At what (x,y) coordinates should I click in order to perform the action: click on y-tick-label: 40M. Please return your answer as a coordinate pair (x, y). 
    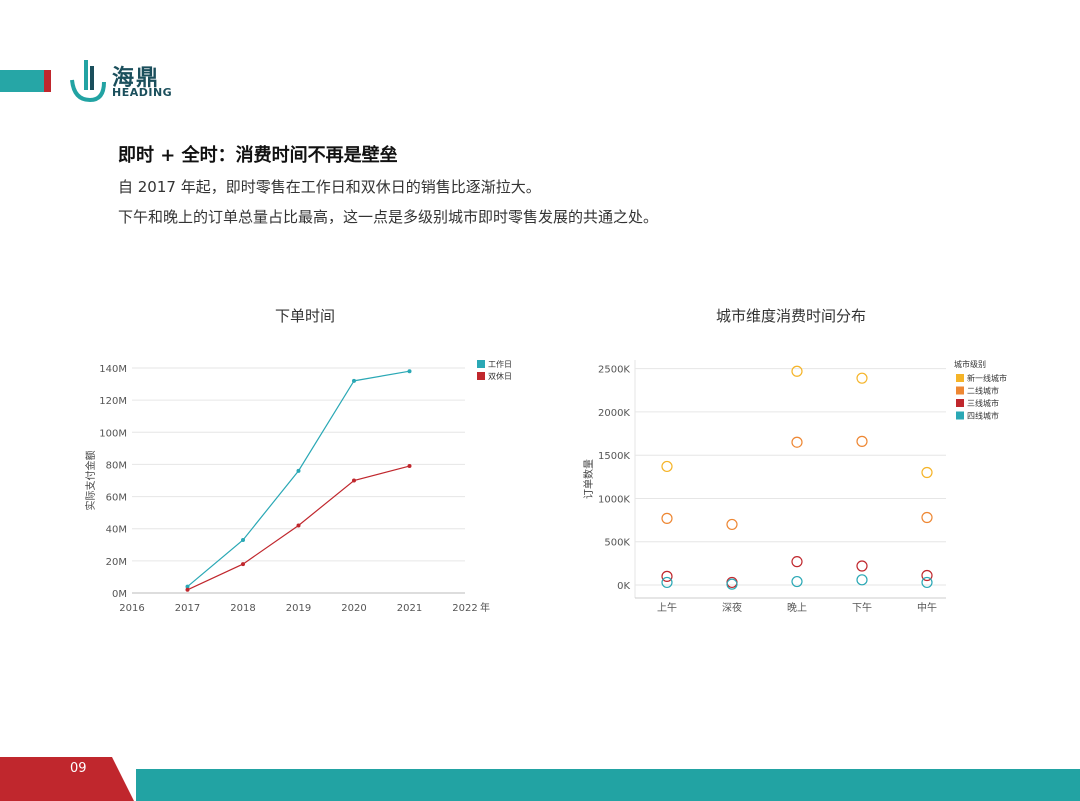
    Looking at the image, I should click on (116, 530).